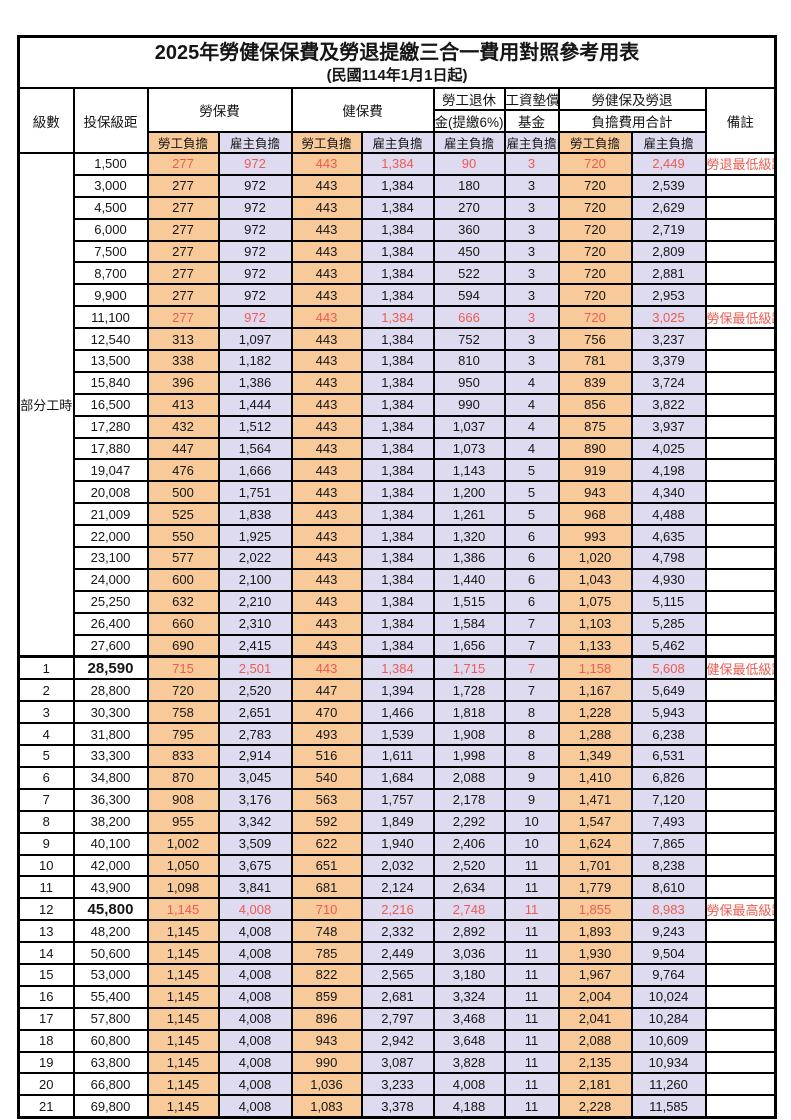 The width and height of the screenshot is (791, 1120). Describe the element at coordinates (397, 62) in the screenshot. I see `title-row: 2025年勞健保保費及勞退提繳三合一費用對照參考用表 (民國114年1月1日起)` at that location.